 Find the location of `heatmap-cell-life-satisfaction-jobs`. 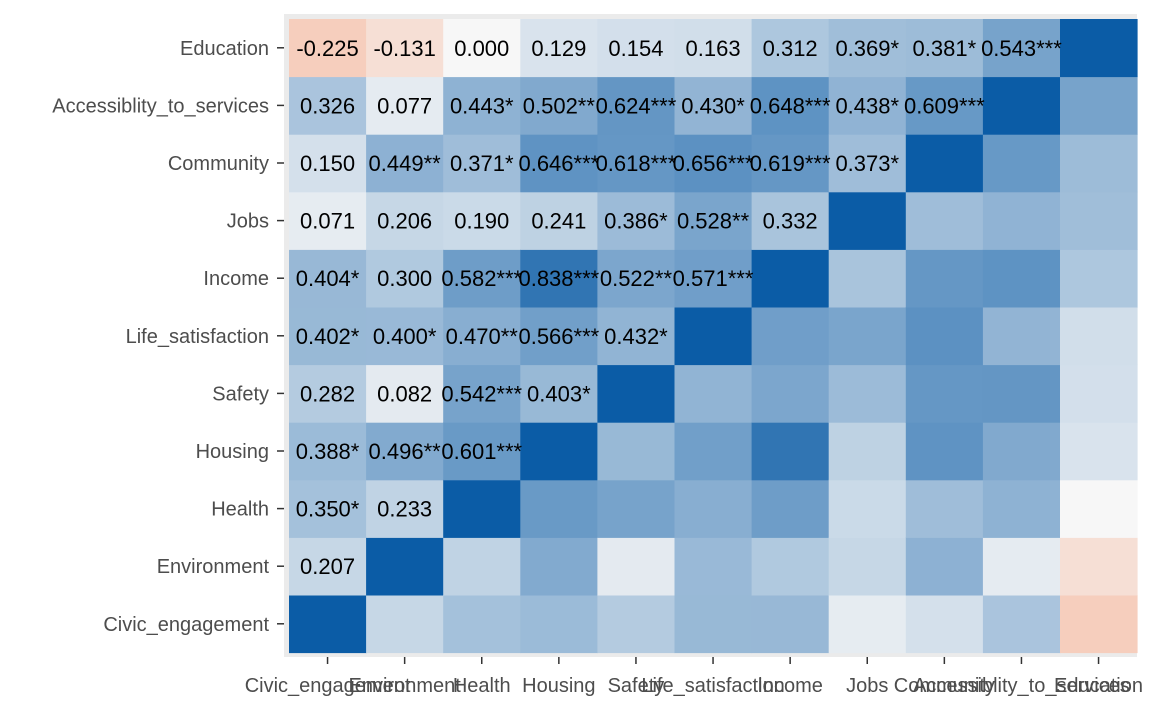

heatmap-cell-life-satisfaction-jobs is located at coordinates (713, 220).